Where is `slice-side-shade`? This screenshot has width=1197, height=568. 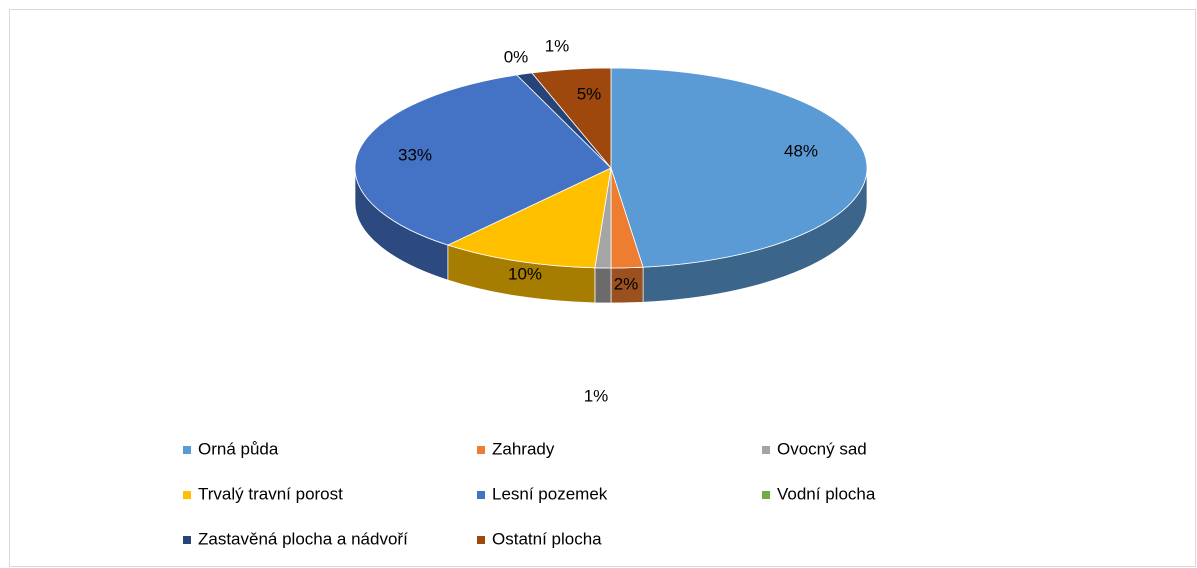
slice-side-shade is located at coordinates (603, 285).